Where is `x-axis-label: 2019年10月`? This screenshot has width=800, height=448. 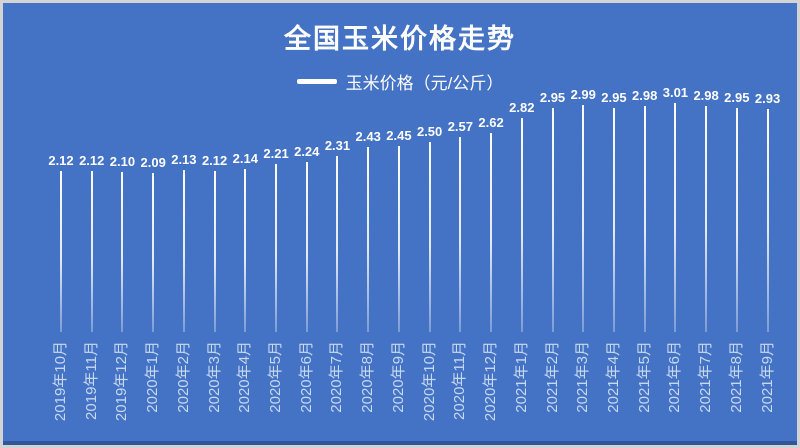 x-axis-label: 2019年10月 is located at coordinates (60, 381).